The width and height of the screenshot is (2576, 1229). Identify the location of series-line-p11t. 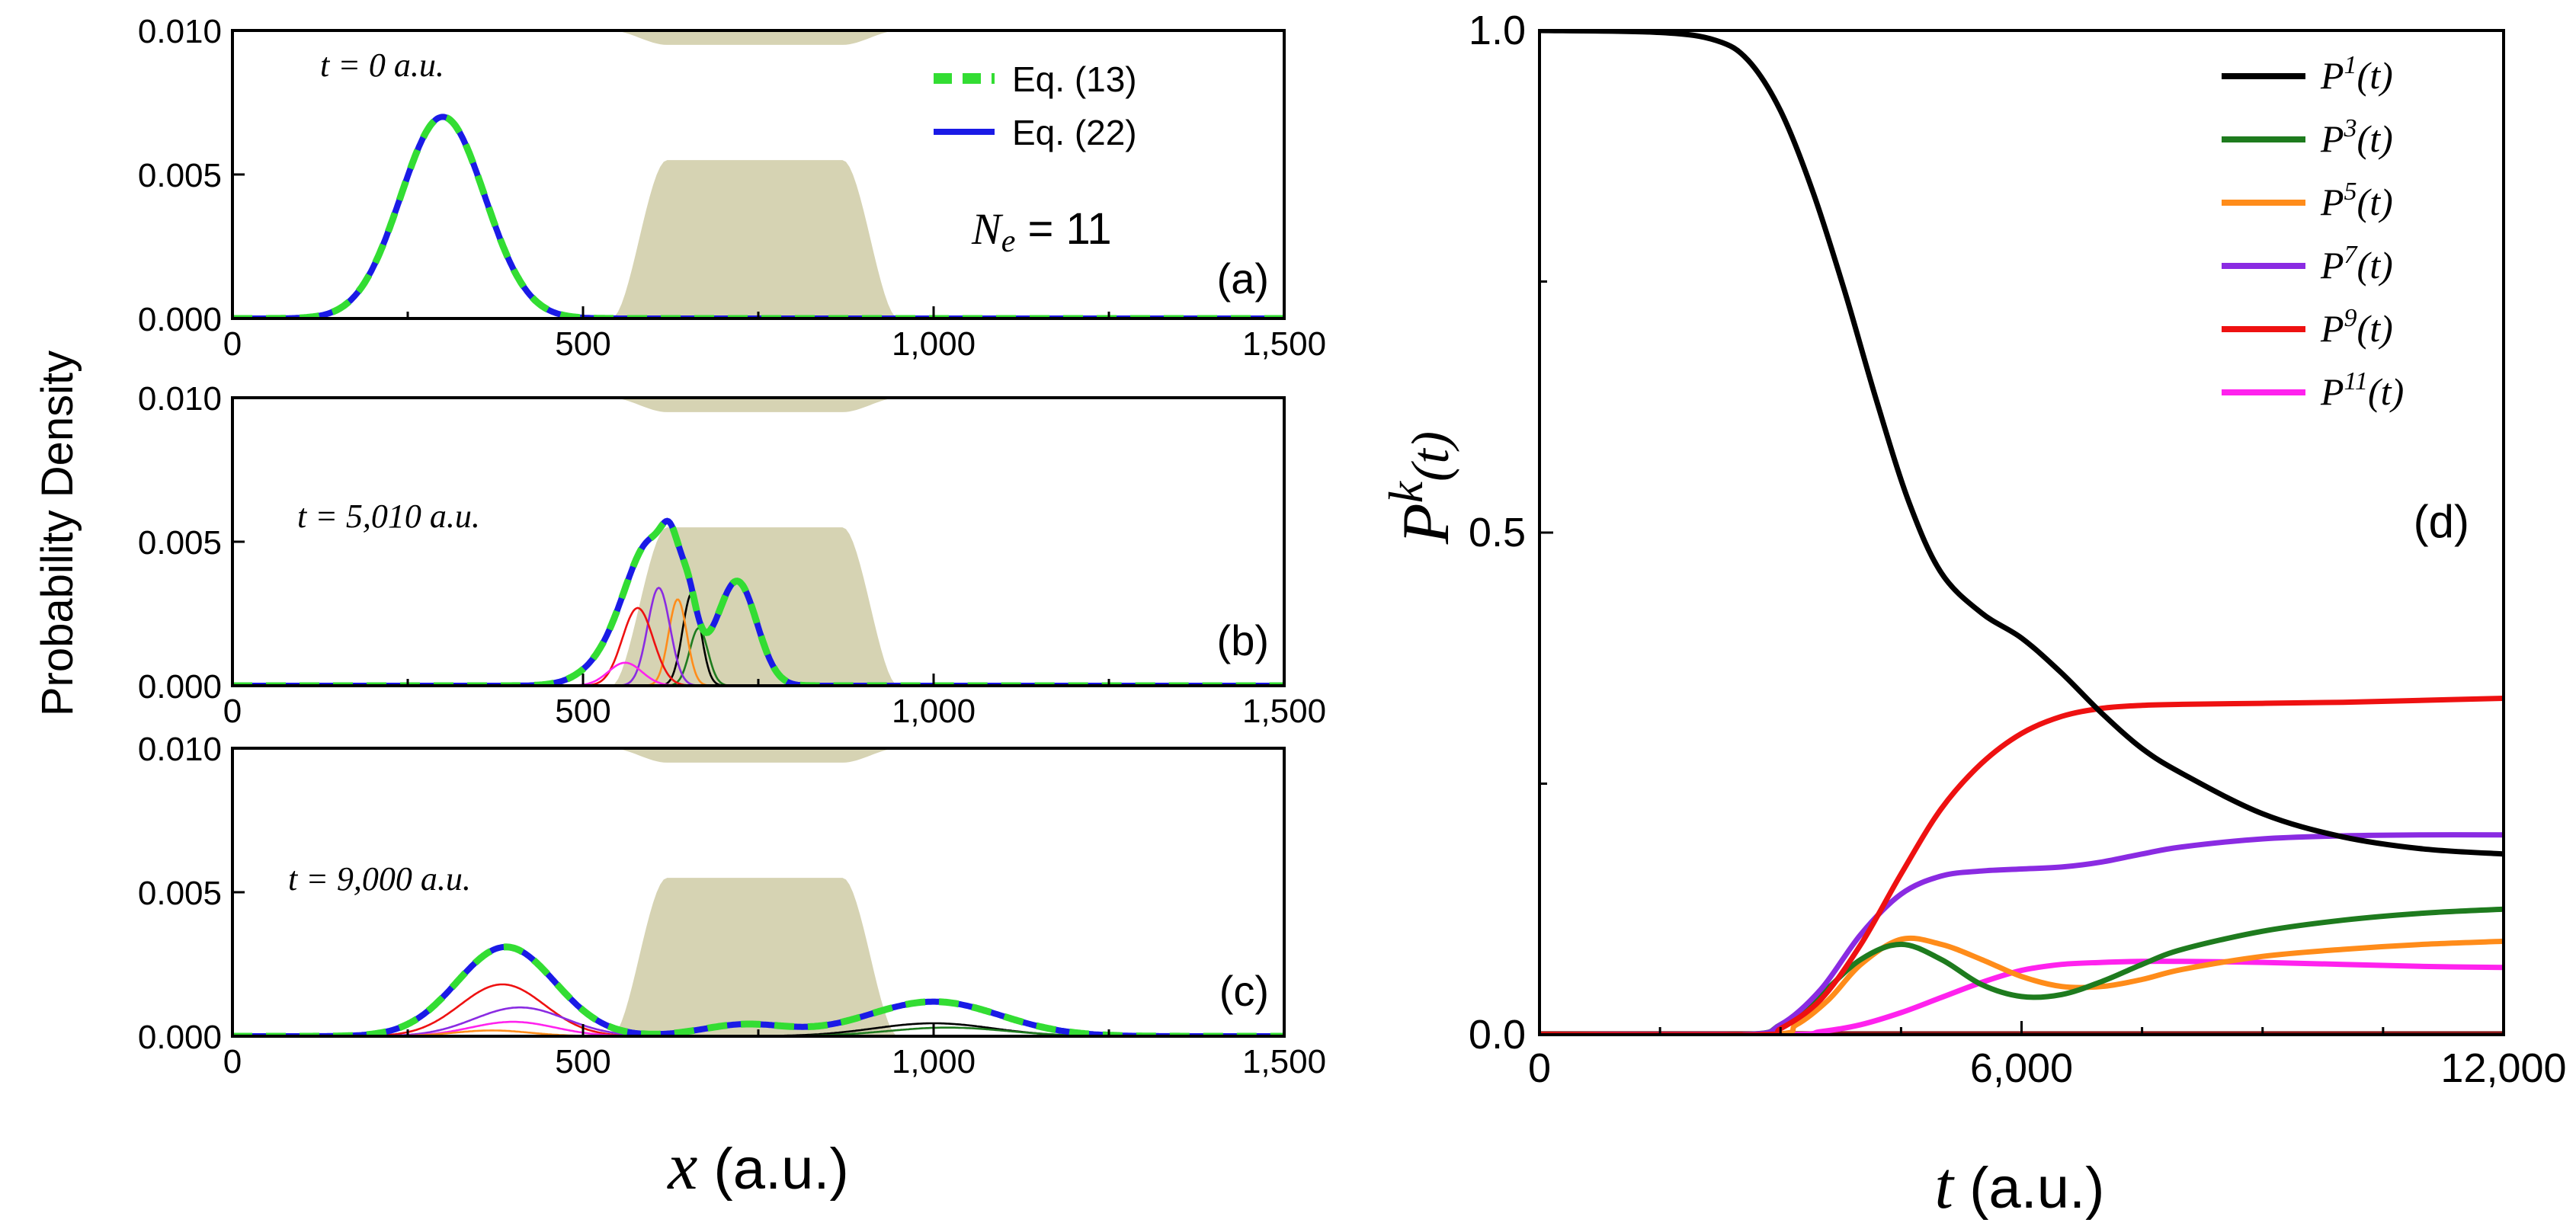
(2022, 997).